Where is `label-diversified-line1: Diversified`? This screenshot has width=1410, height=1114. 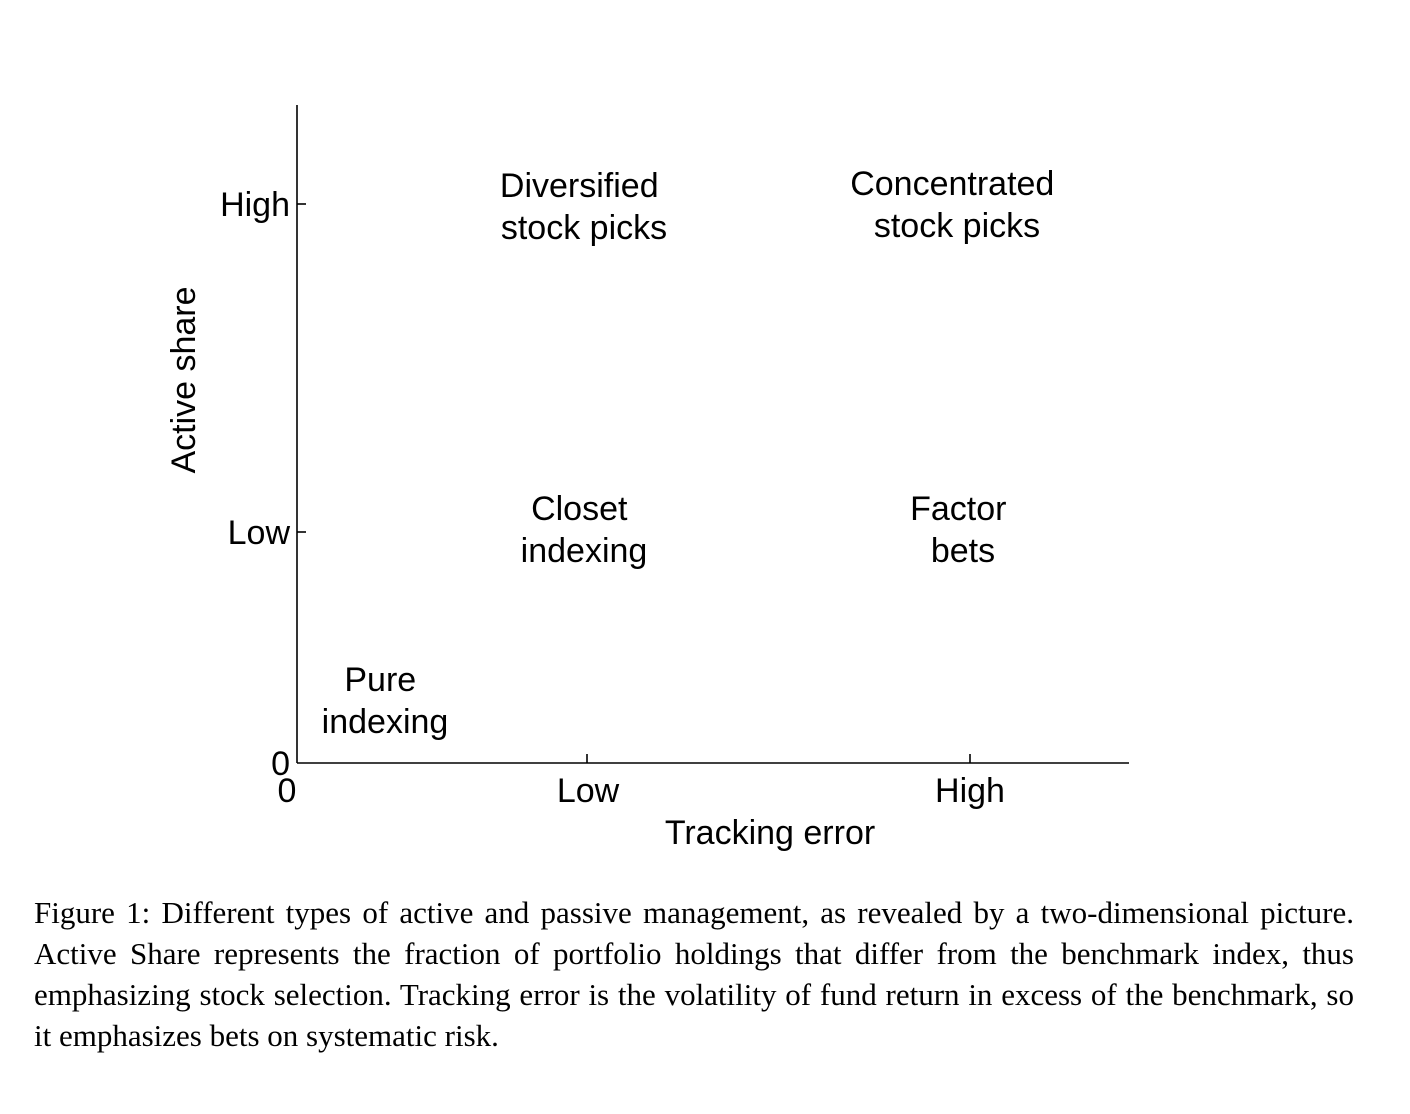 label-diversified-line1: Diversified is located at coordinates (579, 186).